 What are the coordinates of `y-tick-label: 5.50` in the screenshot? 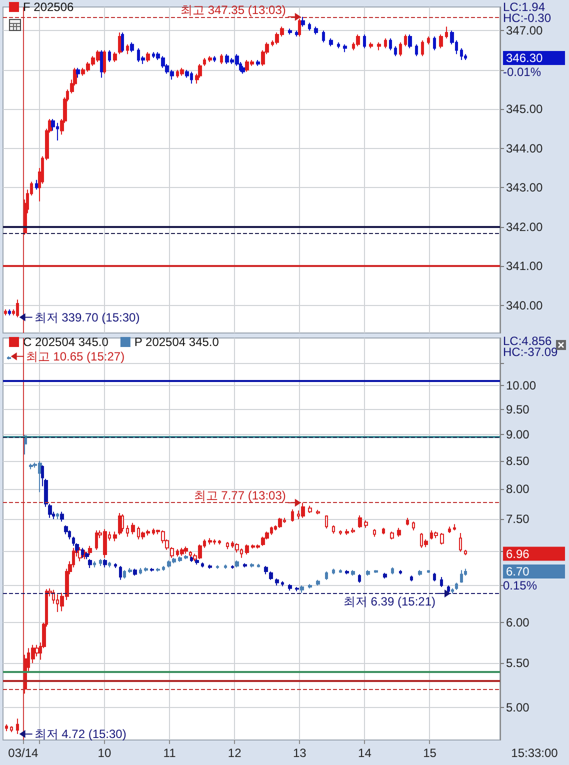 It's located at (518, 663).